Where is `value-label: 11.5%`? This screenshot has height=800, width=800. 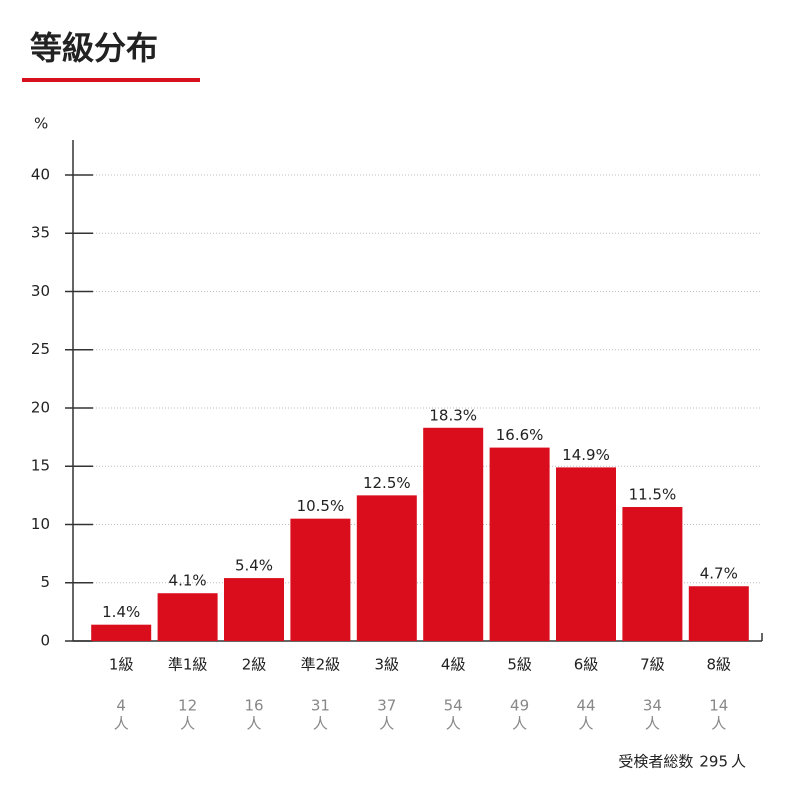 value-label: 11.5% is located at coordinates (653, 495).